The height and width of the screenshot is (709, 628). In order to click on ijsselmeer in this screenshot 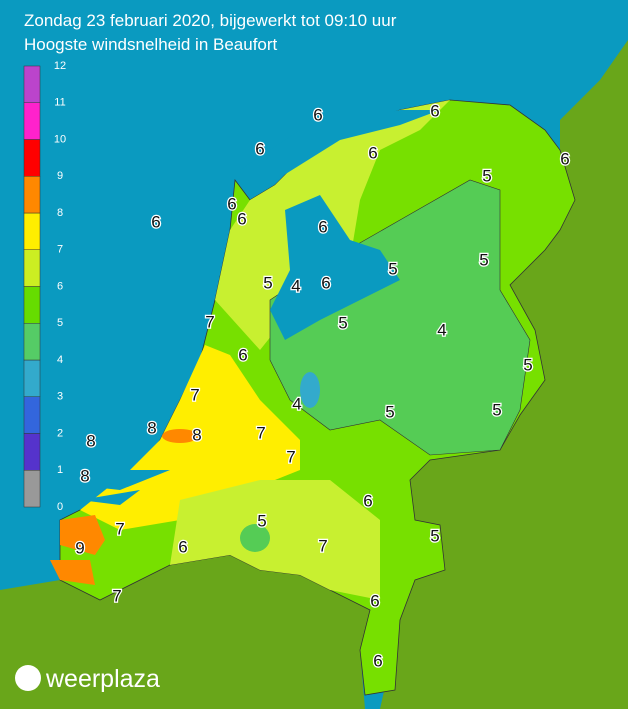, I will do `click(335, 267)`.